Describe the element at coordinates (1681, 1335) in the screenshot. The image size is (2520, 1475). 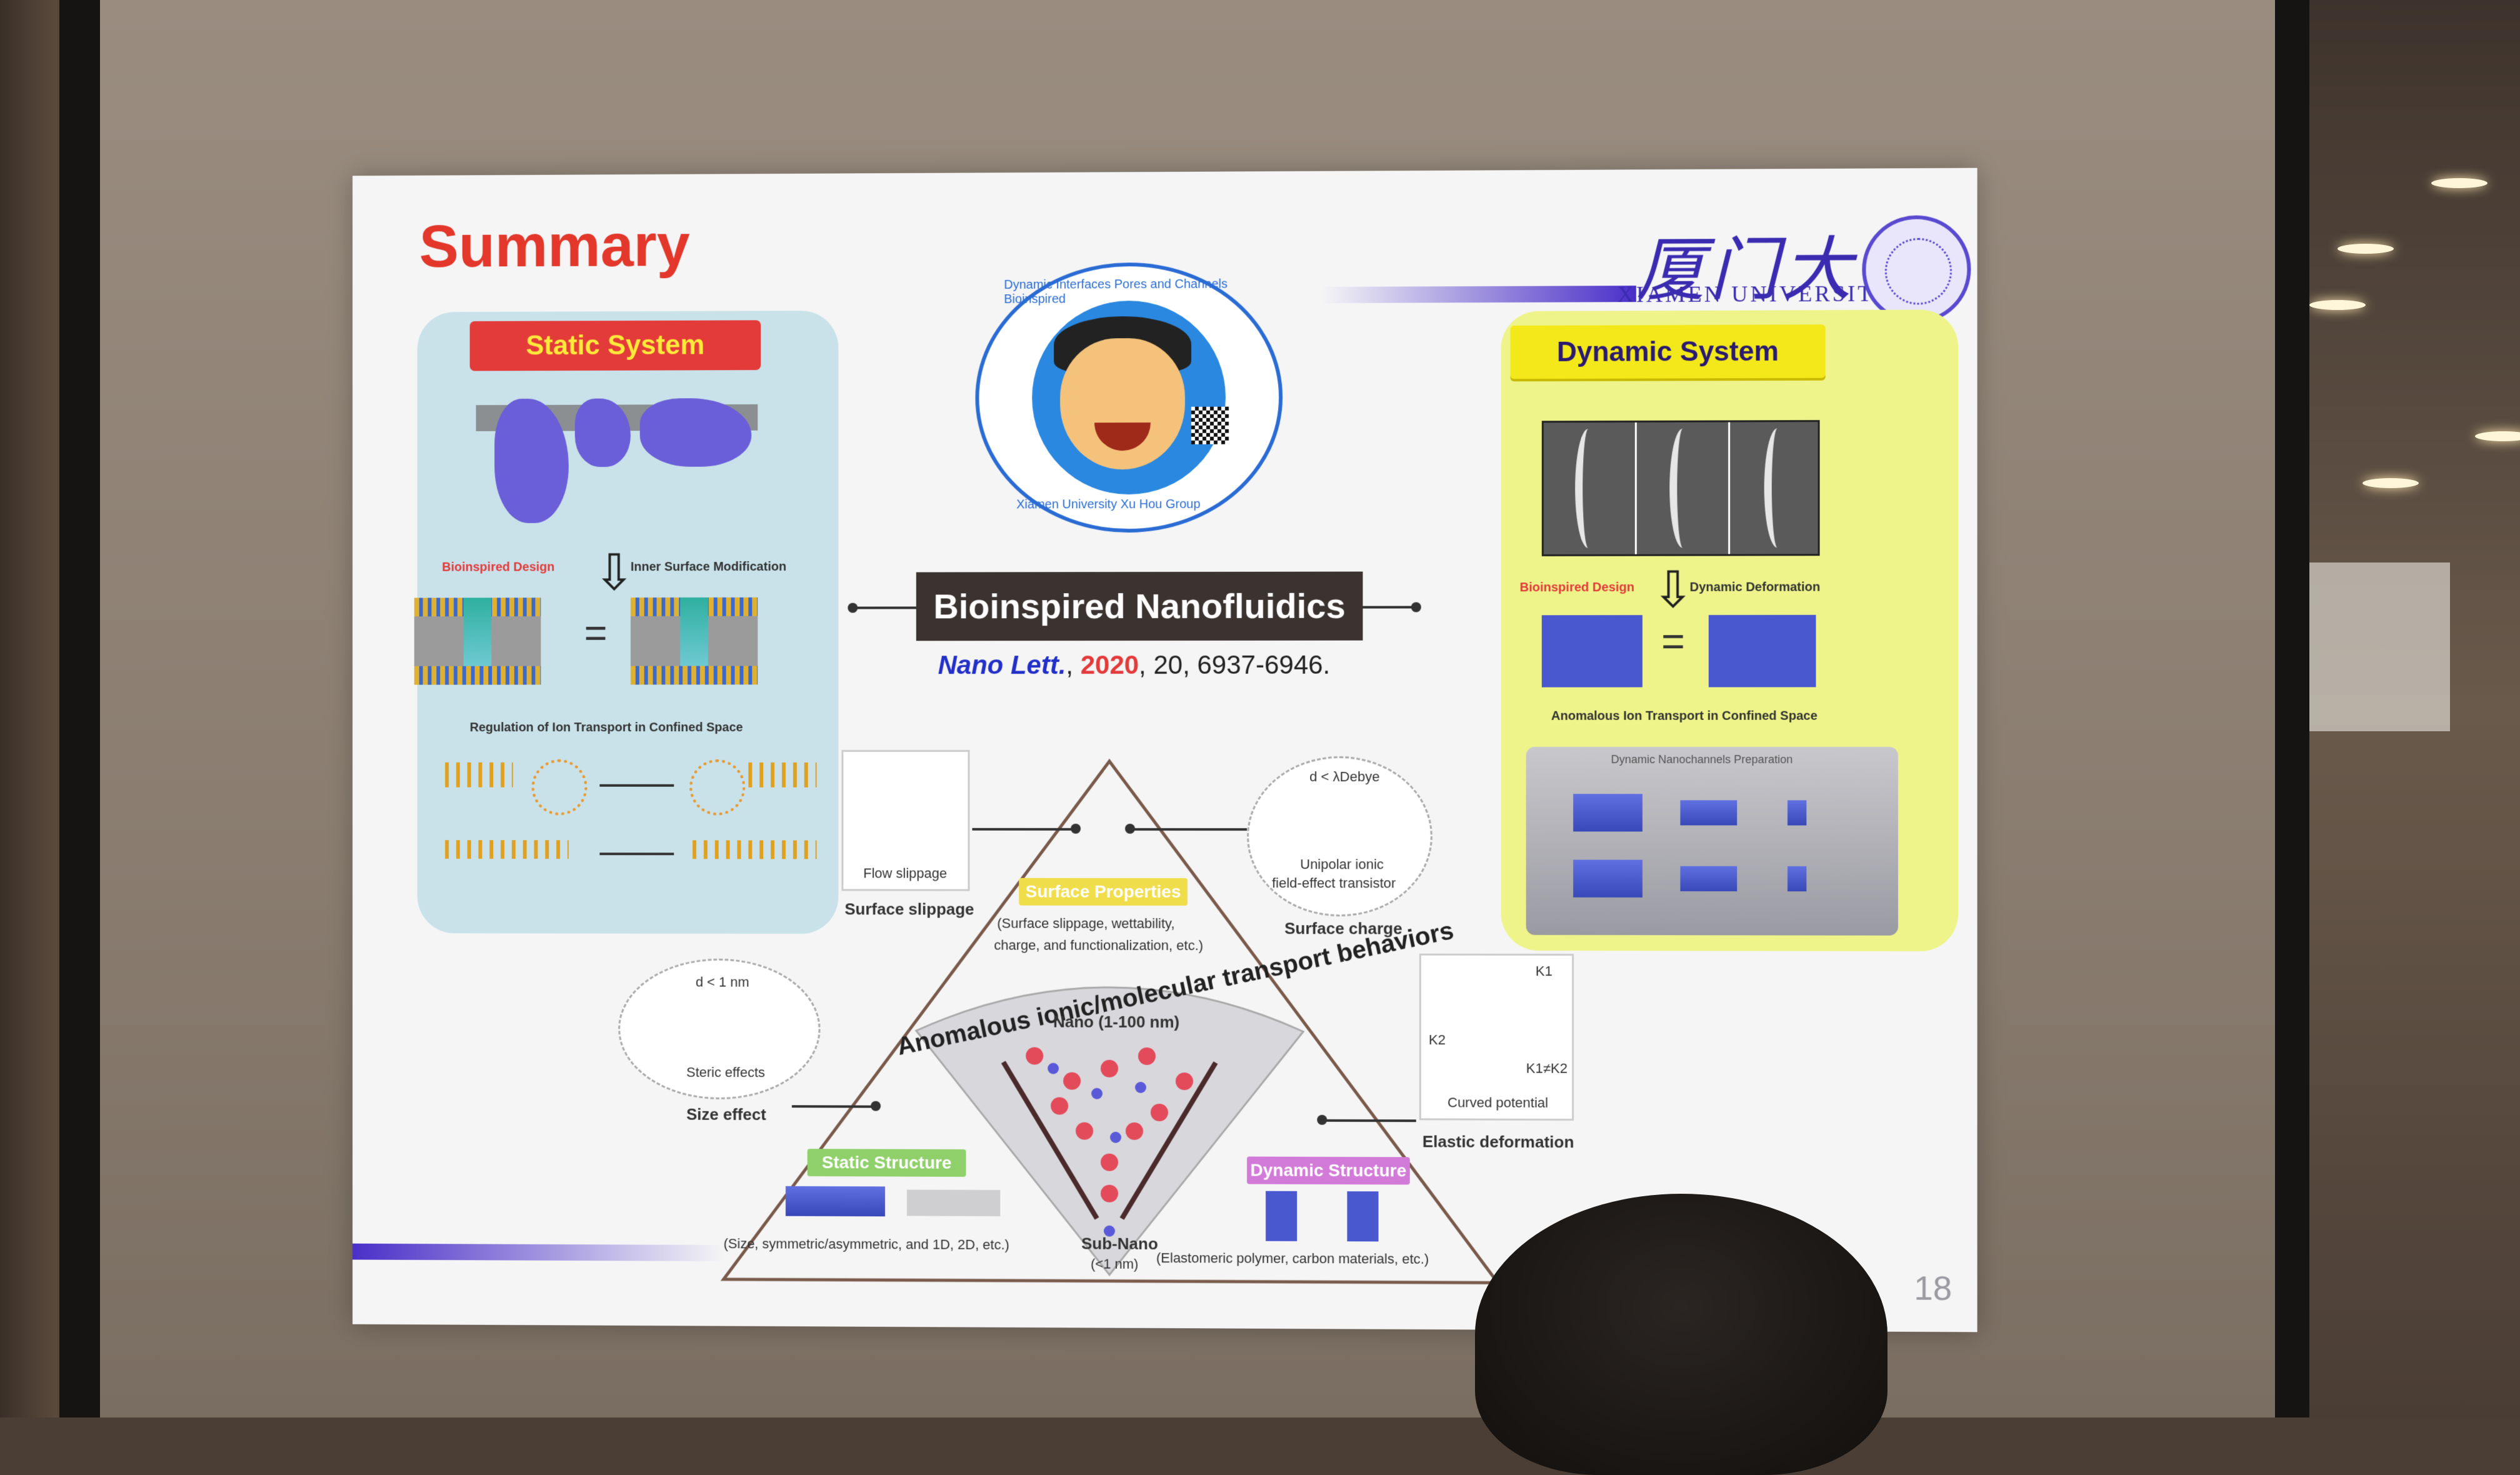
I see `audience-head` at that location.